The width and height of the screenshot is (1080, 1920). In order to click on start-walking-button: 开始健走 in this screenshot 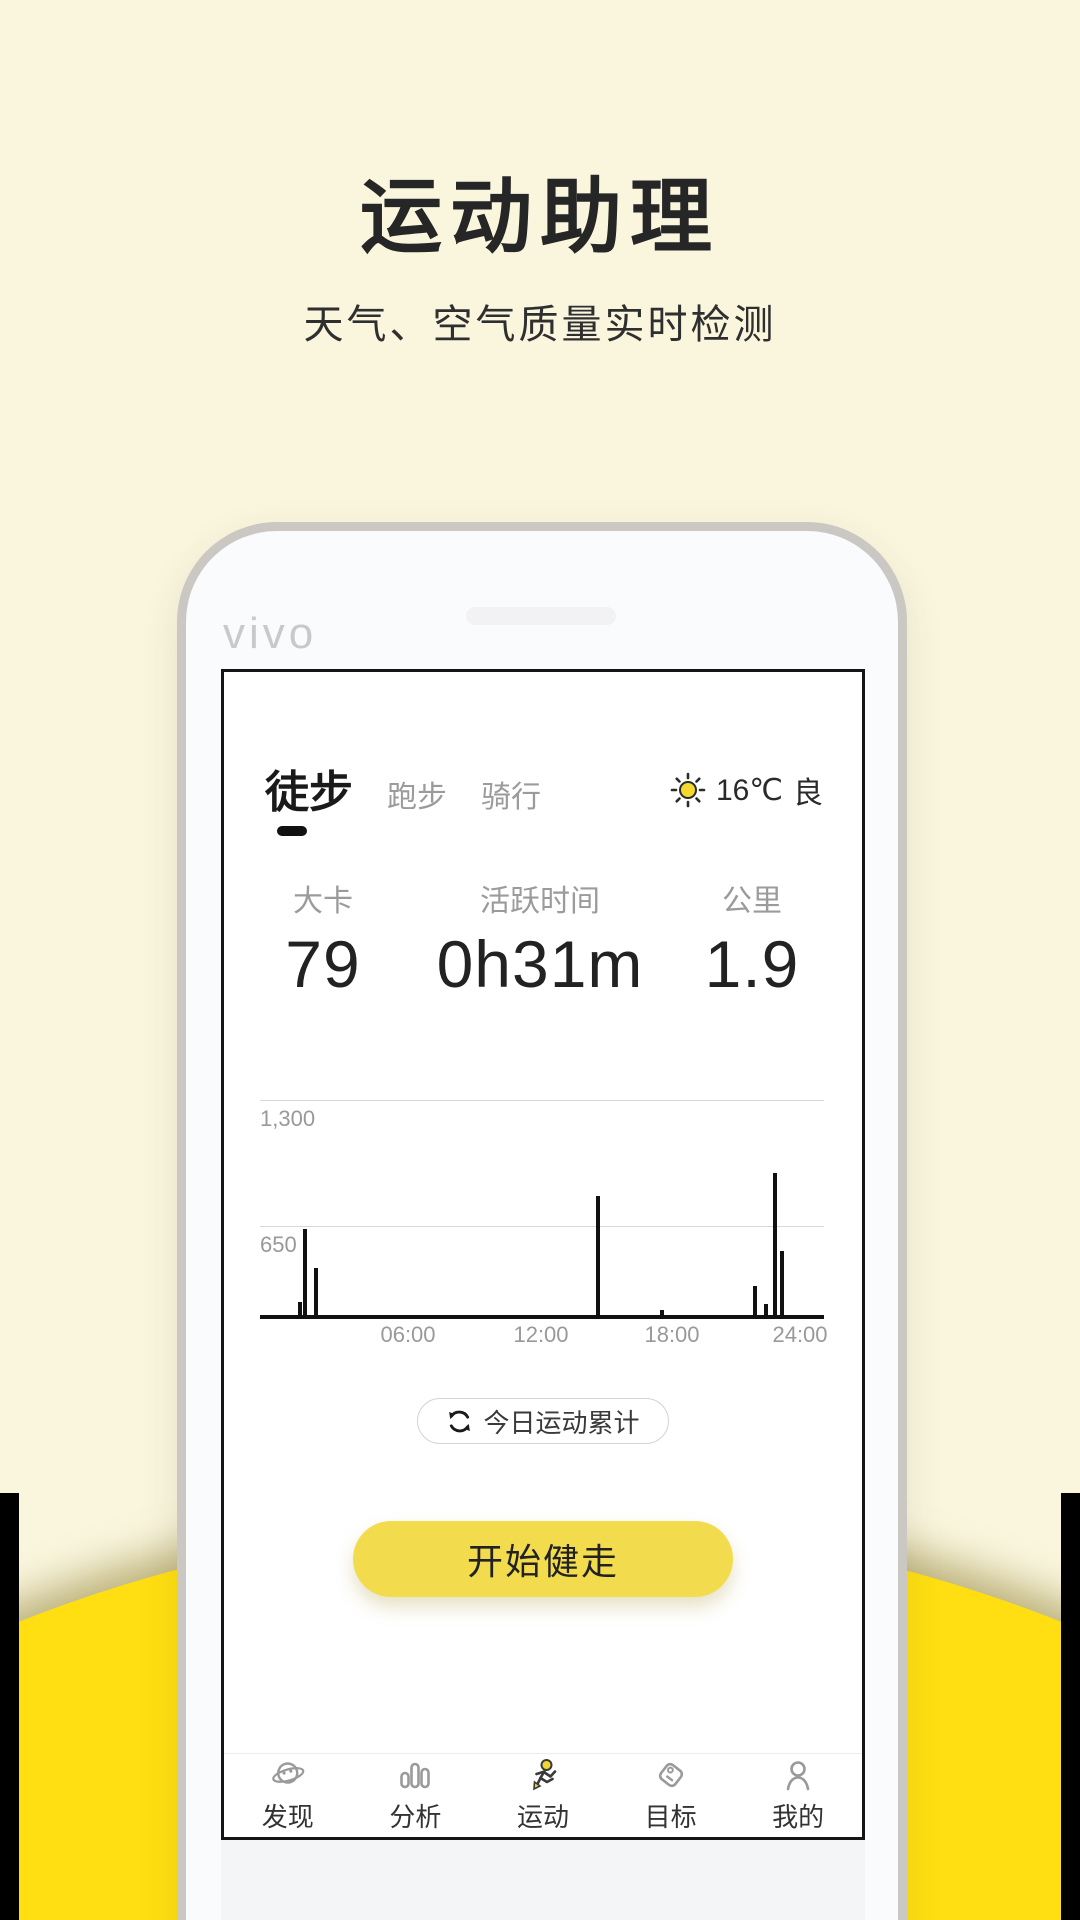, I will do `click(543, 1559)`.